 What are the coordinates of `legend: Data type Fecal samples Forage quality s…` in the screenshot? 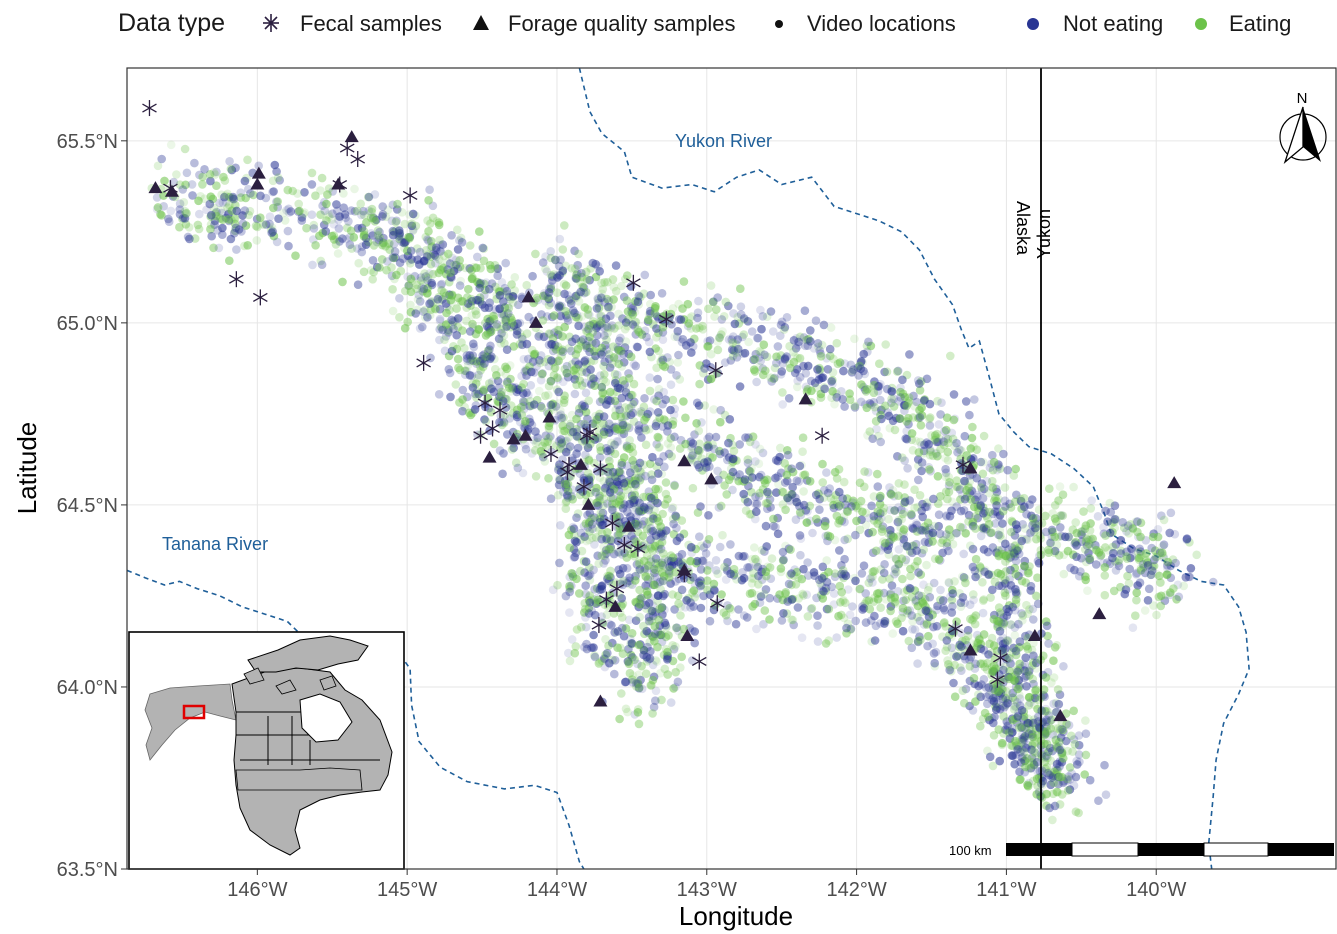 It's located at (668, 25).